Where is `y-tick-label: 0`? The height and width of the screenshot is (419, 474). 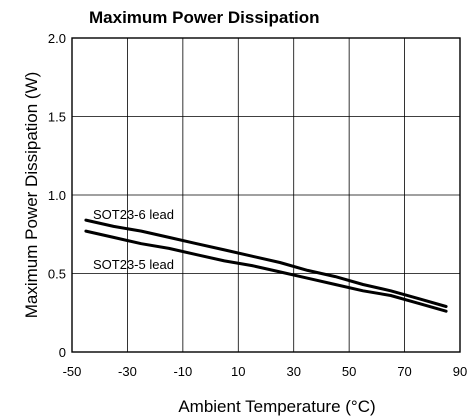 y-tick-label: 0 is located at coordinates (62, 352).